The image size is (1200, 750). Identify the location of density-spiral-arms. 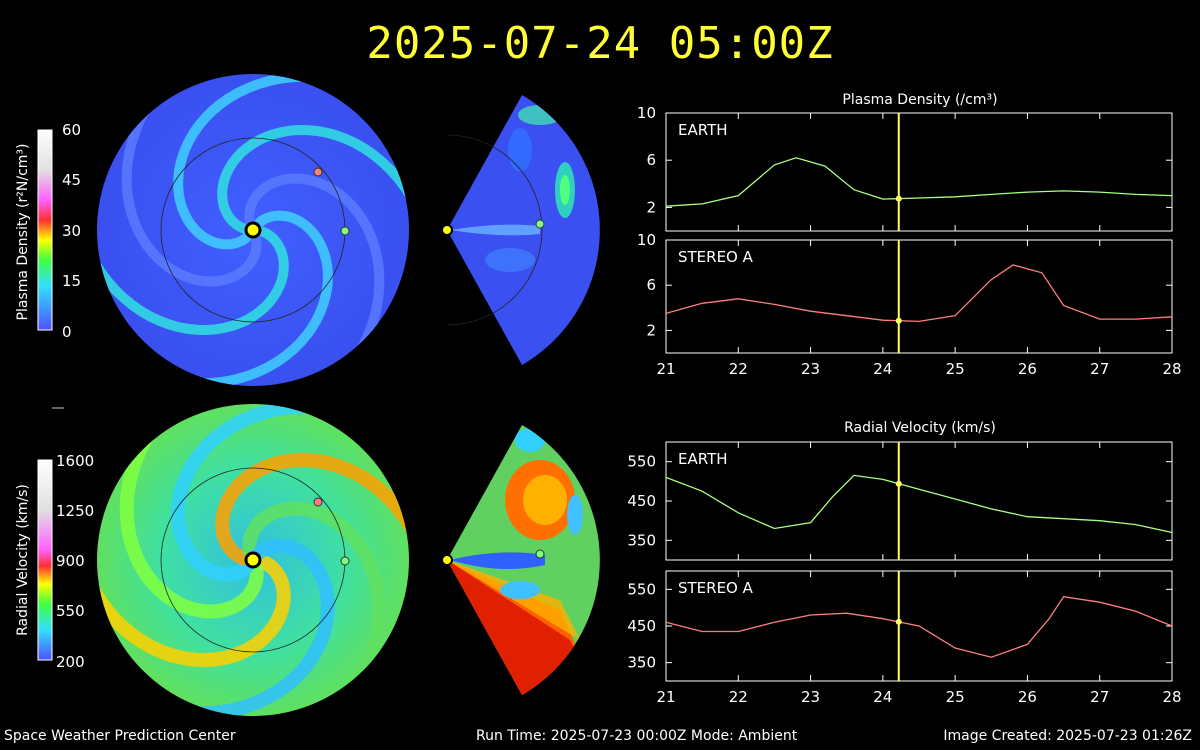
(253, 230).